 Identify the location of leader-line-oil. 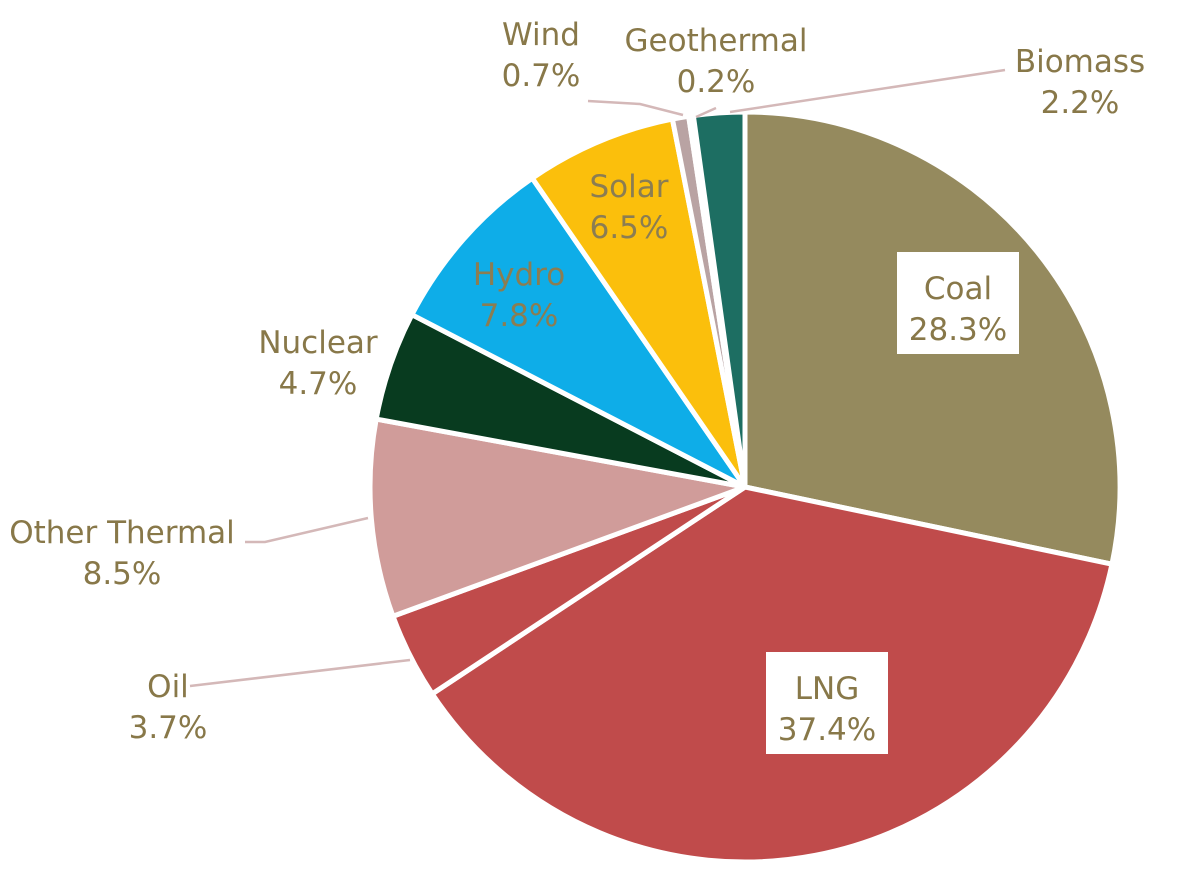
(300, 673).